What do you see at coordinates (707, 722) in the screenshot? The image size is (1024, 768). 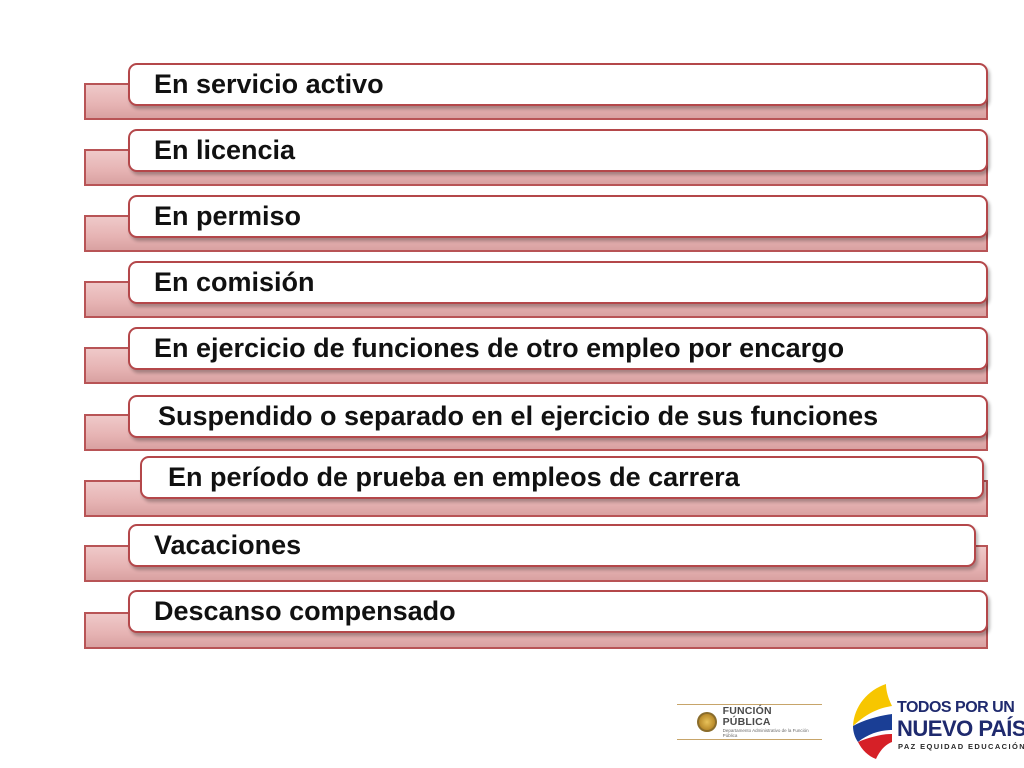 I see `coat-of-arms-icon` at bounding box center [707, 722].